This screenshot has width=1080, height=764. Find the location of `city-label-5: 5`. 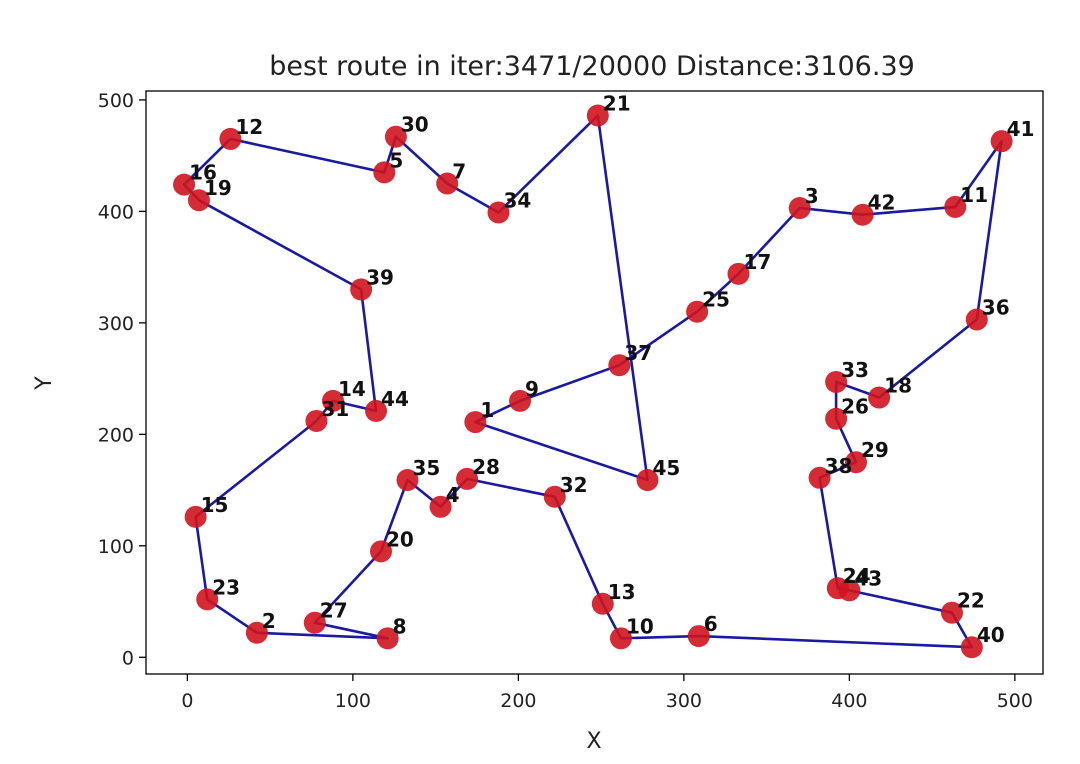

city-label-5: 5 is located at coordinates (396, 160).